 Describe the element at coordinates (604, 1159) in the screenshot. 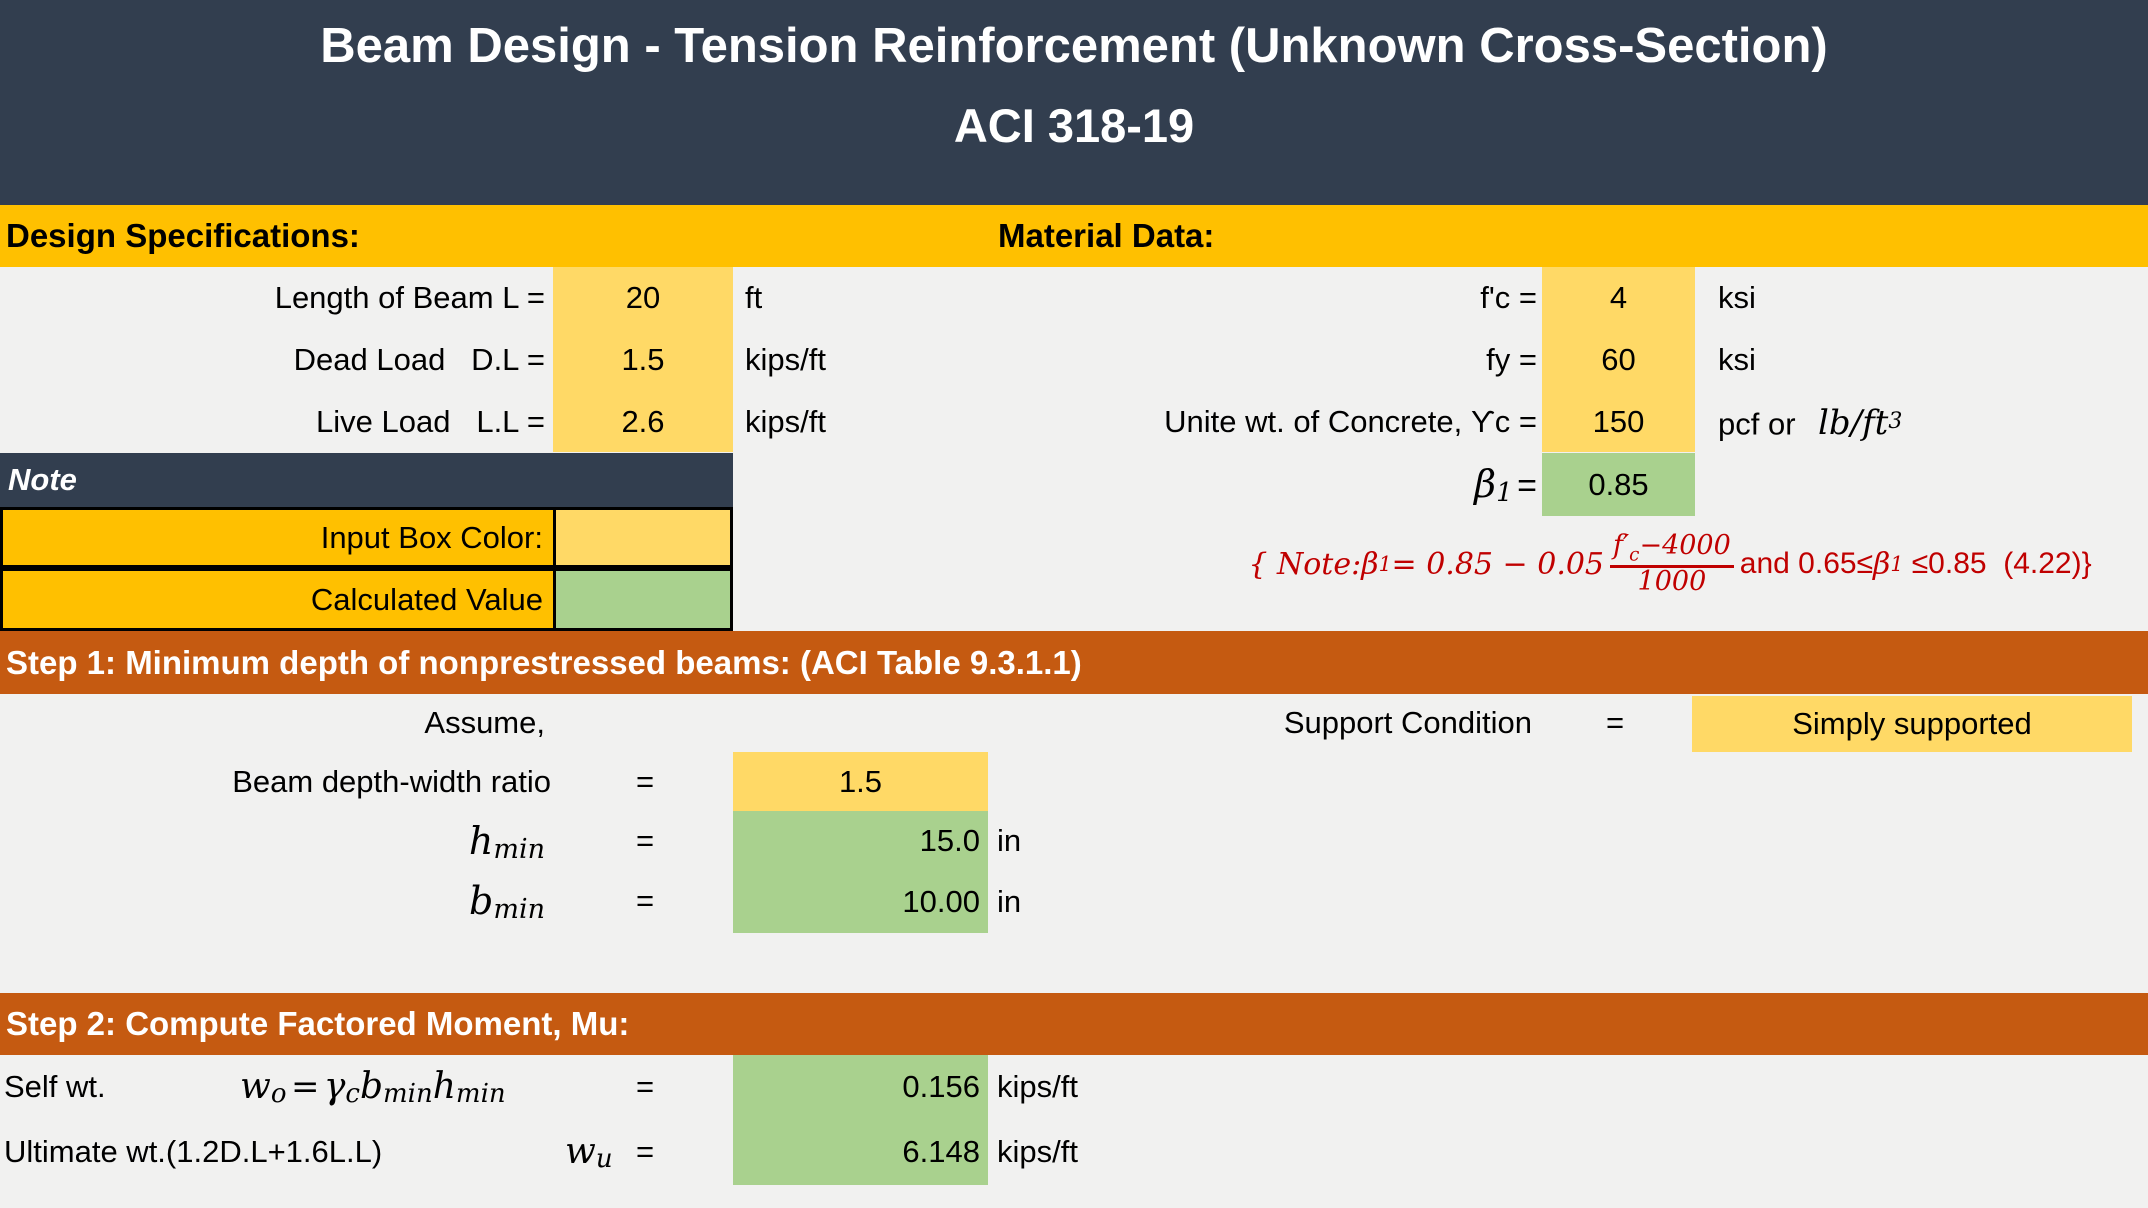

I see `wu-symbol-sub: u` at that location.